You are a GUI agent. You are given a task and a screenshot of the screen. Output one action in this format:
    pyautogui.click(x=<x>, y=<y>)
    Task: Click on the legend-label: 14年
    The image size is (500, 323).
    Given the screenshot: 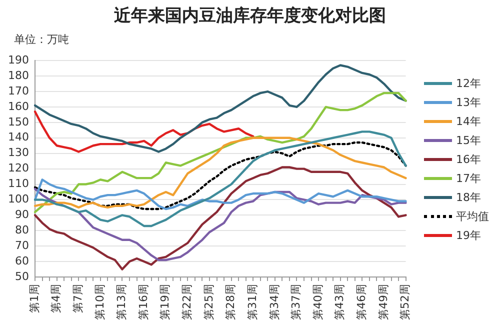 What is the action you would take?
    pyautogui.click(x=468, y=121)
    